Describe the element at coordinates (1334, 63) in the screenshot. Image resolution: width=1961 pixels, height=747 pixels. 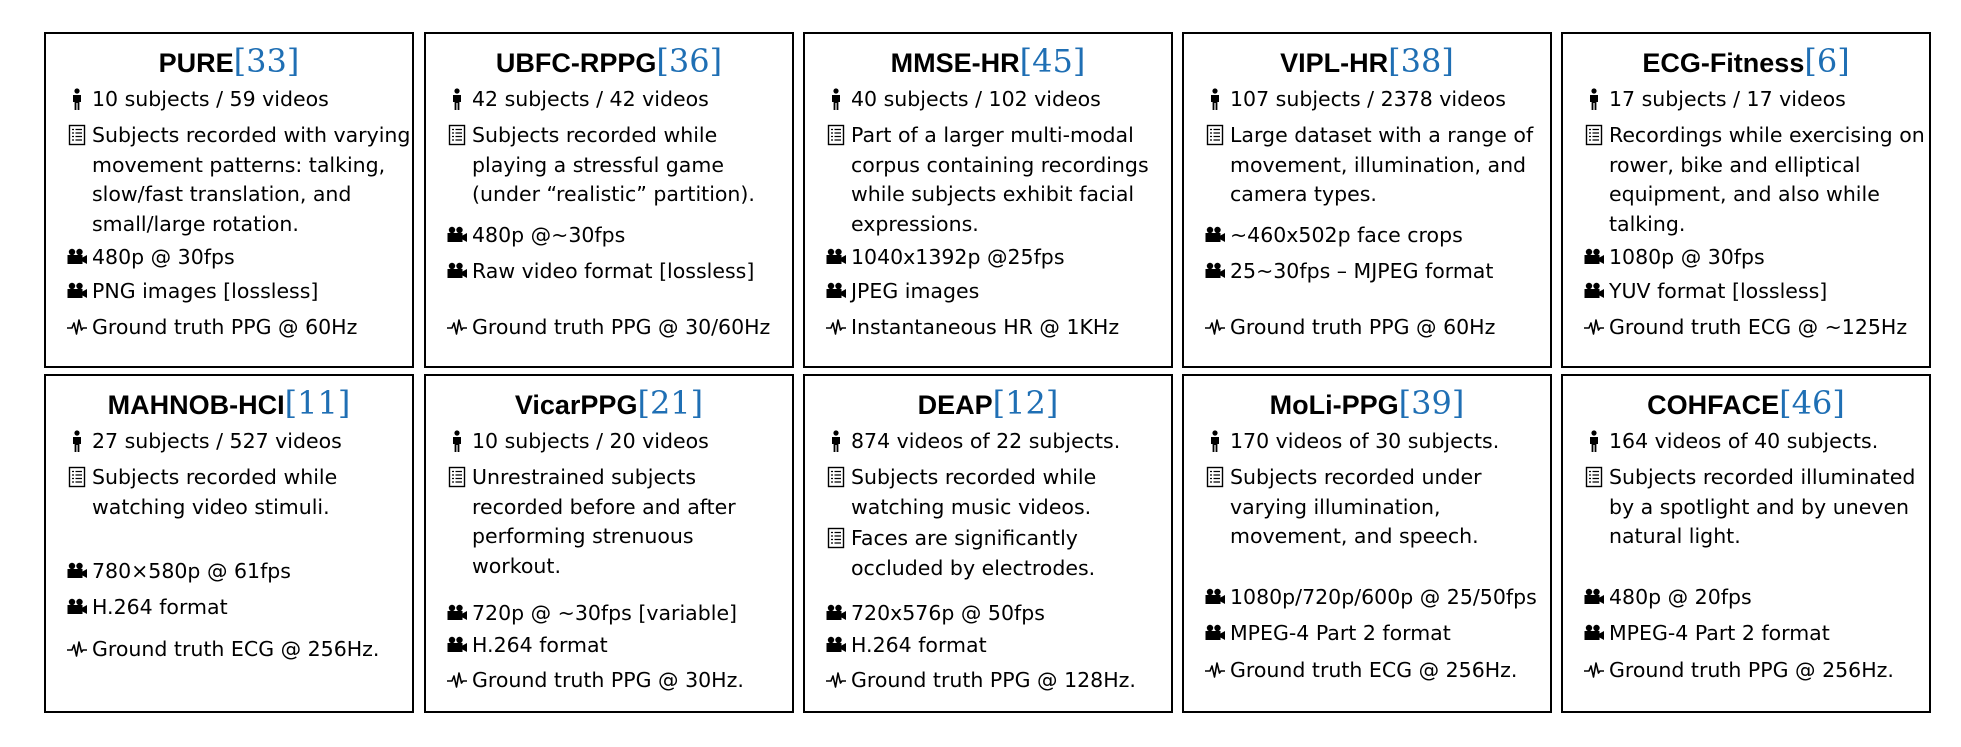
I see `dataset-name: VIPL-HR` at that location.